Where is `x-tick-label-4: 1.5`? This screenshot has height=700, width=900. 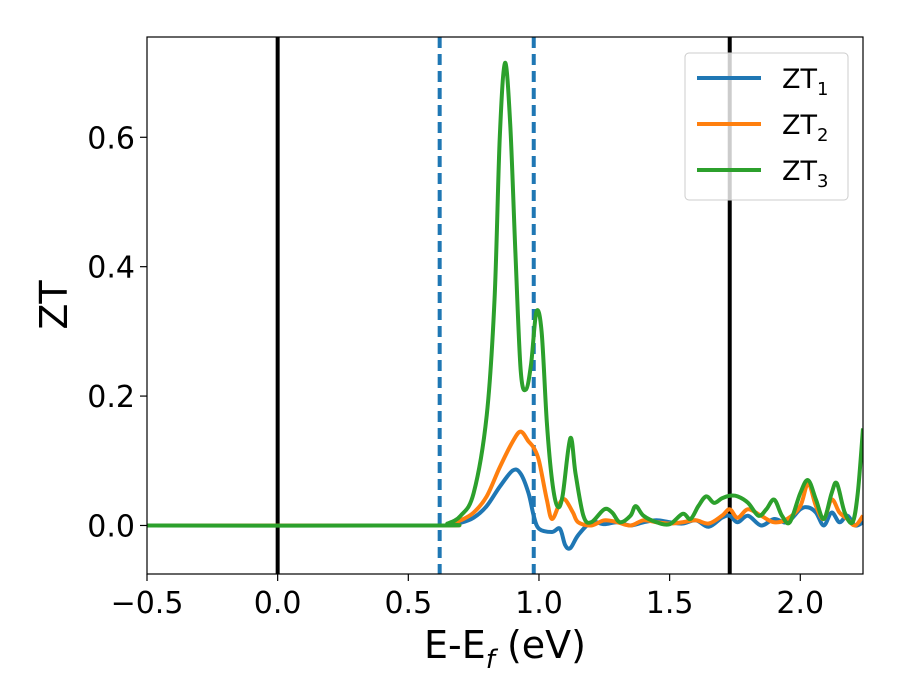
x-tick-label-4: 1.5 is located at coordinates (670, 603).